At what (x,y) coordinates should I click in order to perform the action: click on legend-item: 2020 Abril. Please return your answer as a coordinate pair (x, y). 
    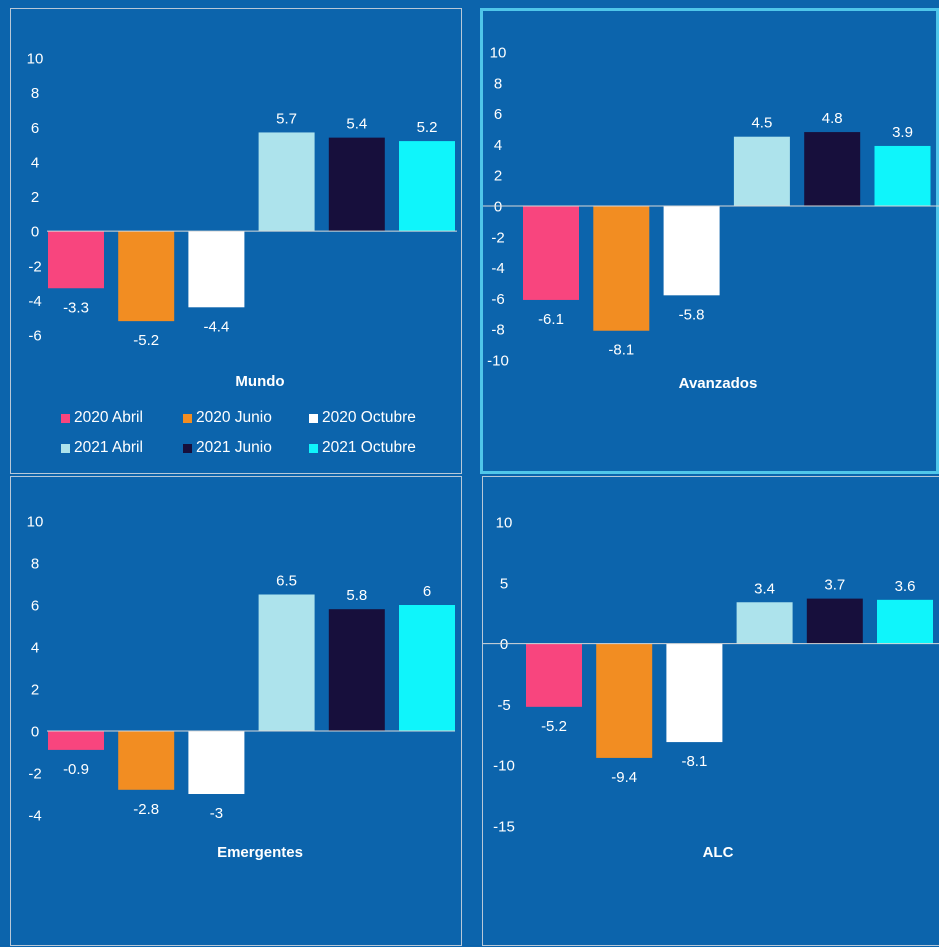
    Looking at the image, I should click on (122, 418).